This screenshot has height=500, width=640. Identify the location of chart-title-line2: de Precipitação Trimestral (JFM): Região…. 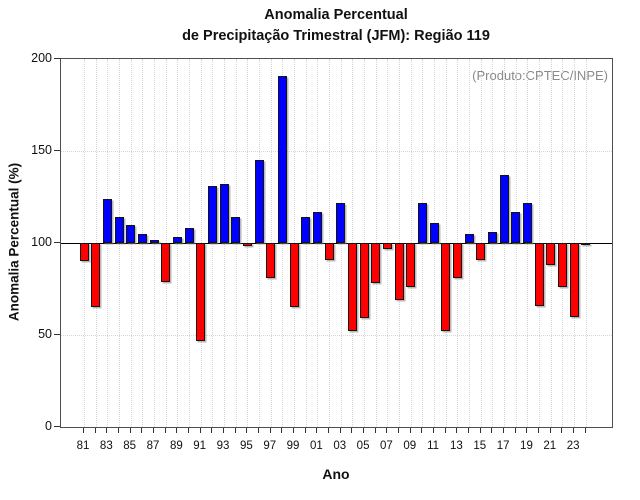
(336, 36).